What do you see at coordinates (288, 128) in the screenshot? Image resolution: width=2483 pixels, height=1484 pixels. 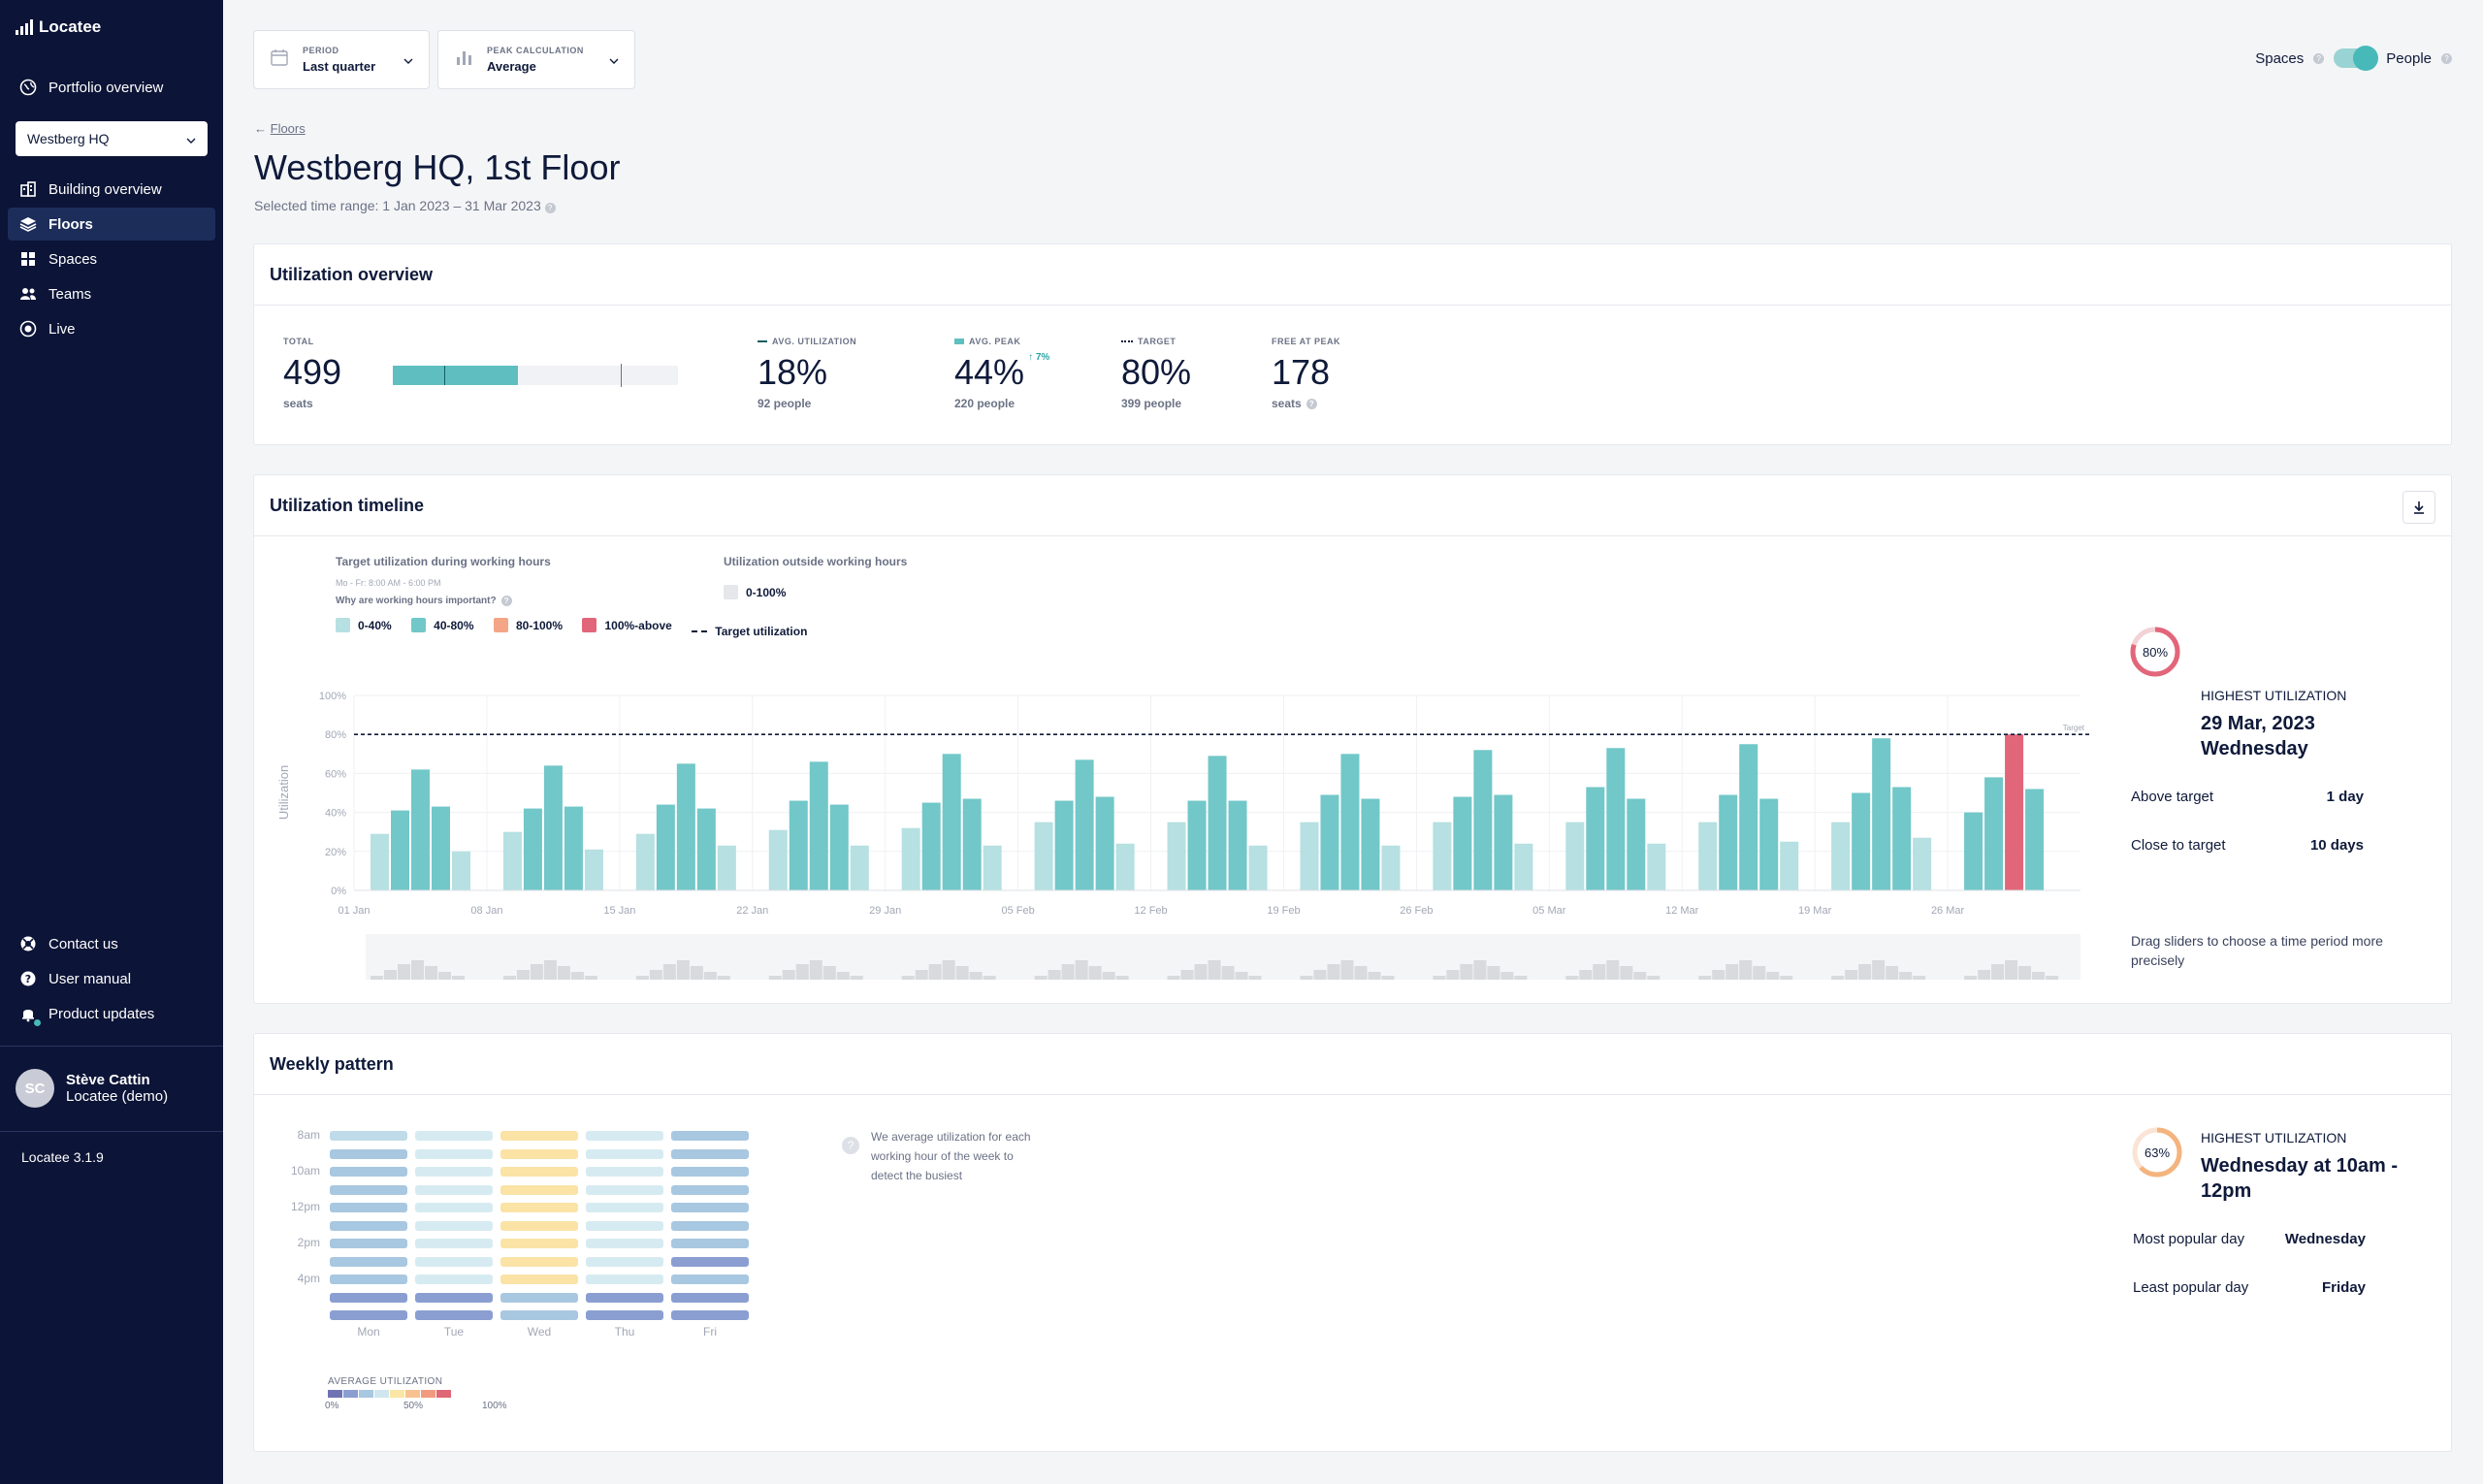 I see `breadcrumb-link-floors: Floors` at bounding box center [288, 128].